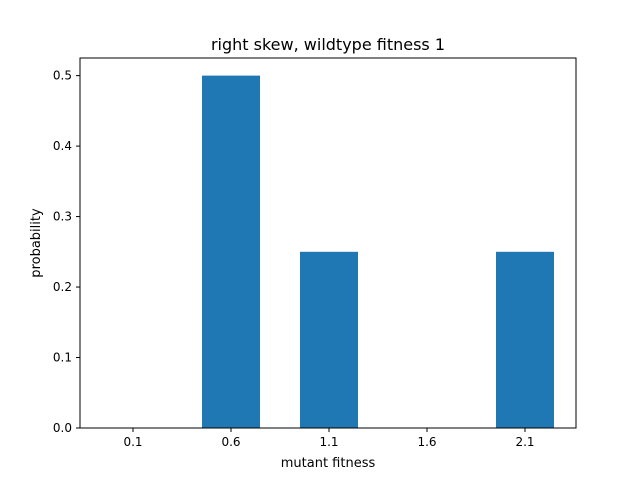 The image size is (640, 480). I want to click on y-tick-label: 0.2, so click(62, 287).